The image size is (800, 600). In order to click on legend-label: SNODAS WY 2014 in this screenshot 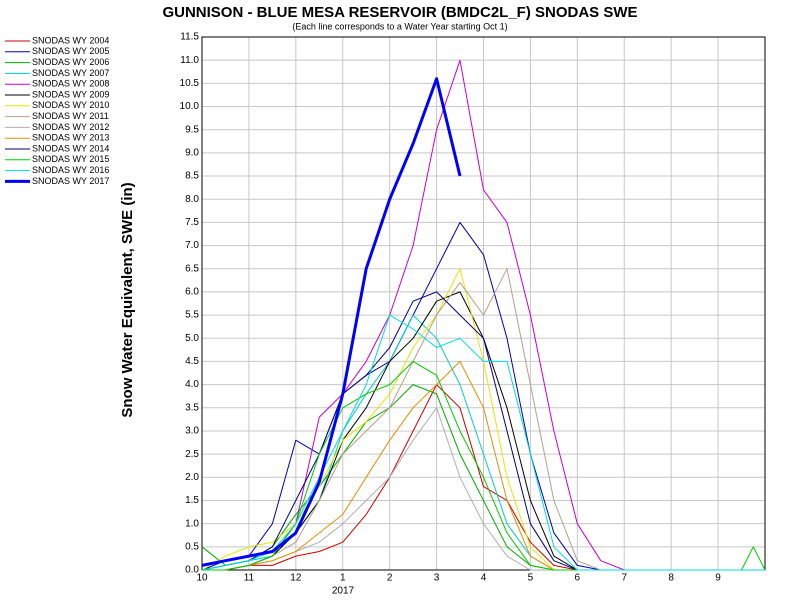, I will do `click(70, 148)`.